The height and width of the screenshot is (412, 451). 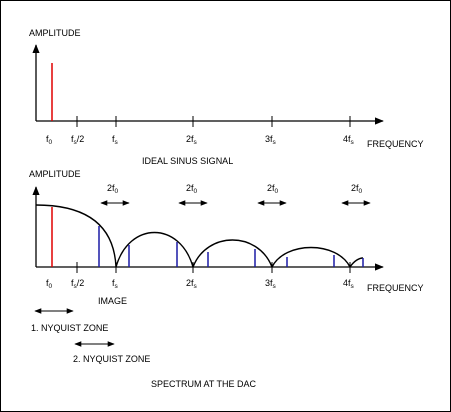 I want to click on bottom-amplitude-label: AMPLITUDE, so click(x=55, y=174).